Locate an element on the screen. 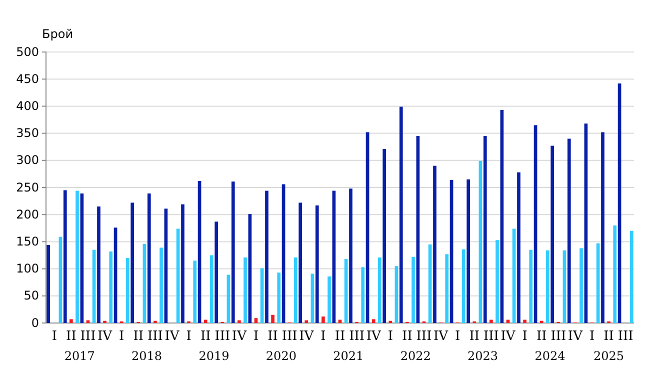 The width and height of the screenshot is (650, 365). y-tick-label: 450 is located at coordinates (27, 79).